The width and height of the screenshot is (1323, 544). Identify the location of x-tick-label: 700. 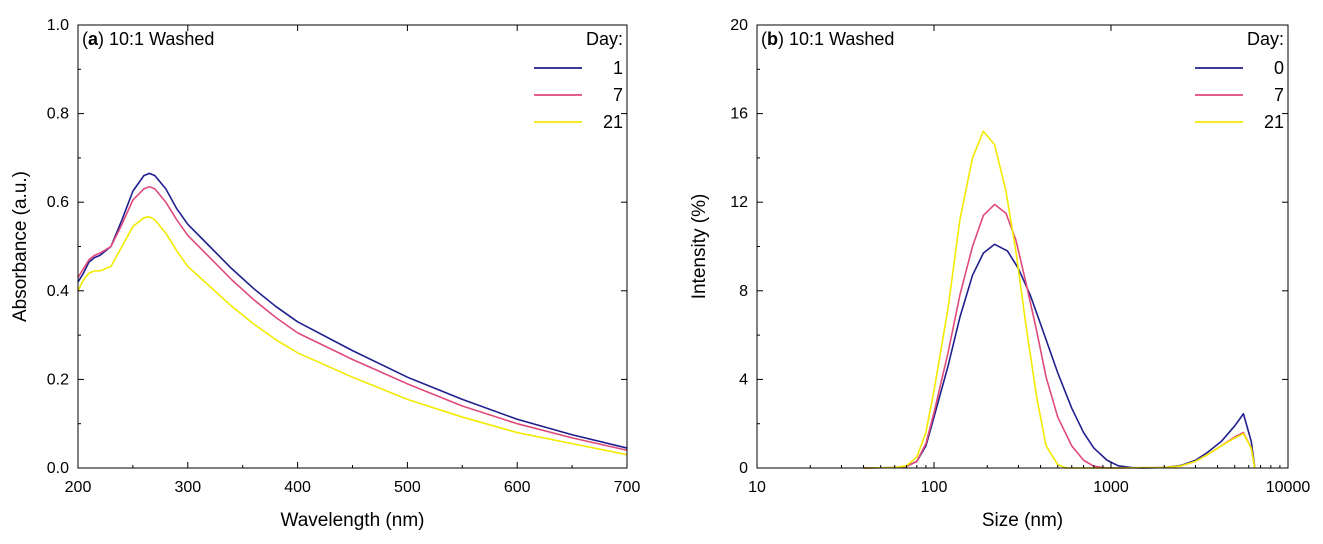
(627, 487).